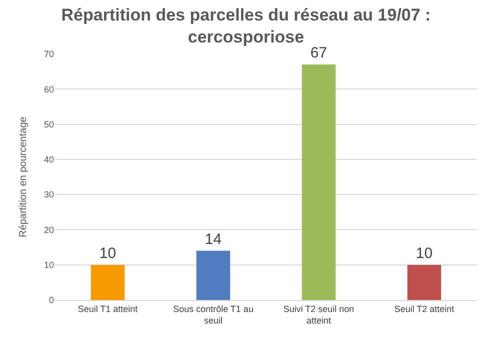 This screenshot has width=492, height=345. What do you see at coordinates (318, 315) in the screenshot?
I see `x-tick-label: Suivi T2 seuil non atteint` at bounding box center [318, 315].